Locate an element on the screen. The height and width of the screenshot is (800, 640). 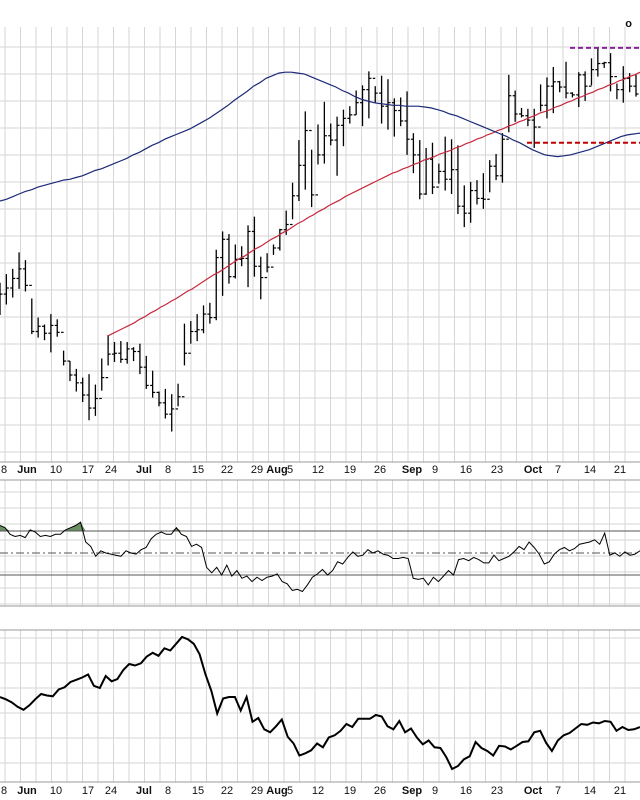
indicator-1-line is located at coordinates (320, 557).